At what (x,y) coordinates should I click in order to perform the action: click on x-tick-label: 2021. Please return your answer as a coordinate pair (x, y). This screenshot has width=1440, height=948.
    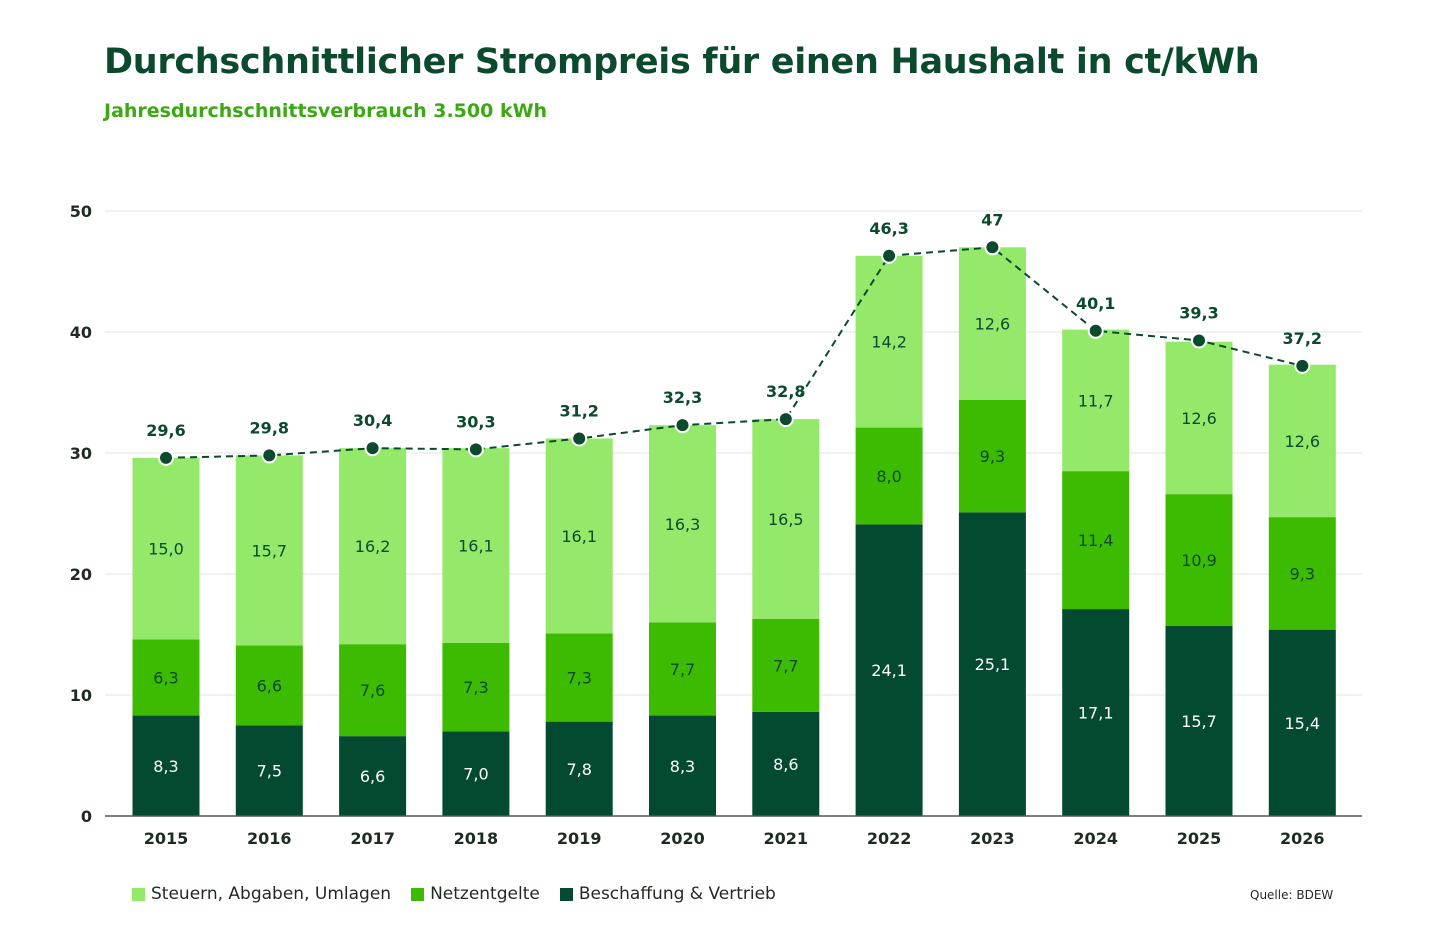
    Looking at the image, I should click on (786, 838).